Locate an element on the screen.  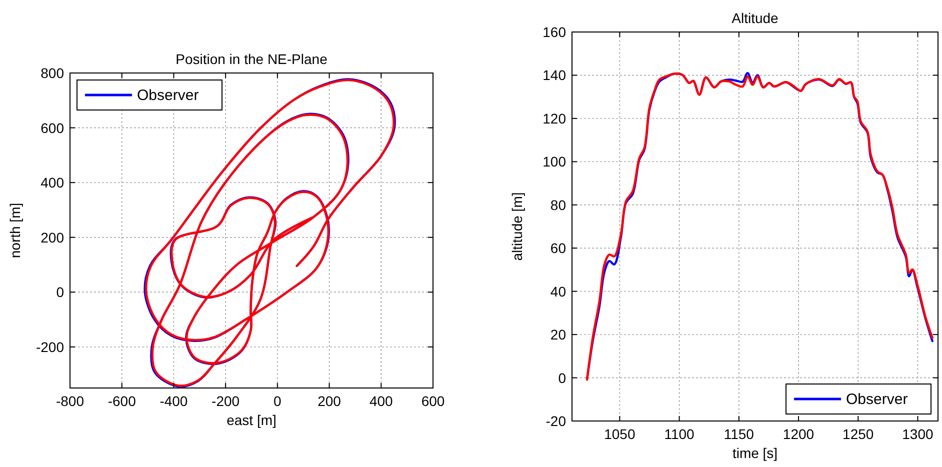
chart-title: Position in the NE-Plane is located at coordinates (252, 59).